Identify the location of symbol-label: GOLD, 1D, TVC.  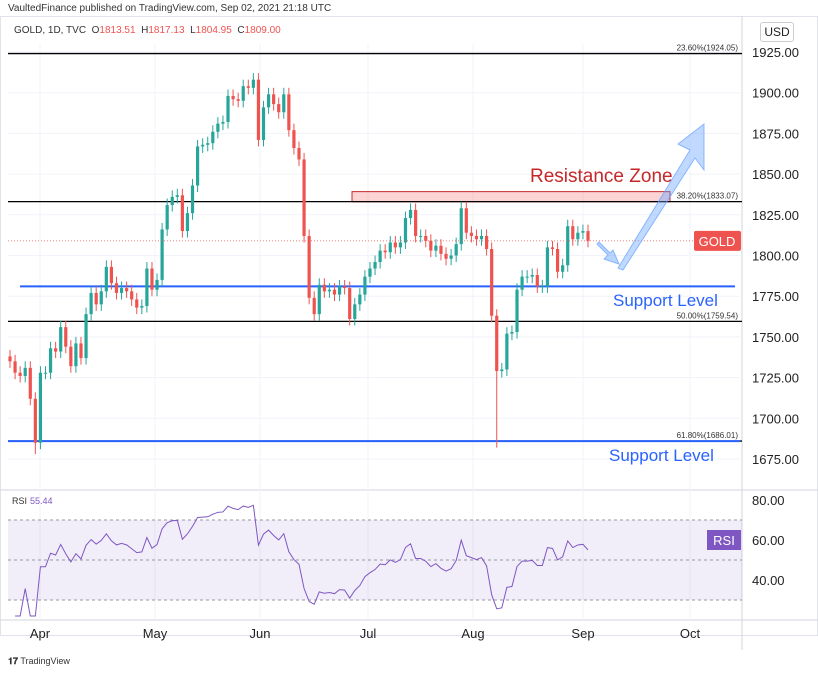
(50, 30).